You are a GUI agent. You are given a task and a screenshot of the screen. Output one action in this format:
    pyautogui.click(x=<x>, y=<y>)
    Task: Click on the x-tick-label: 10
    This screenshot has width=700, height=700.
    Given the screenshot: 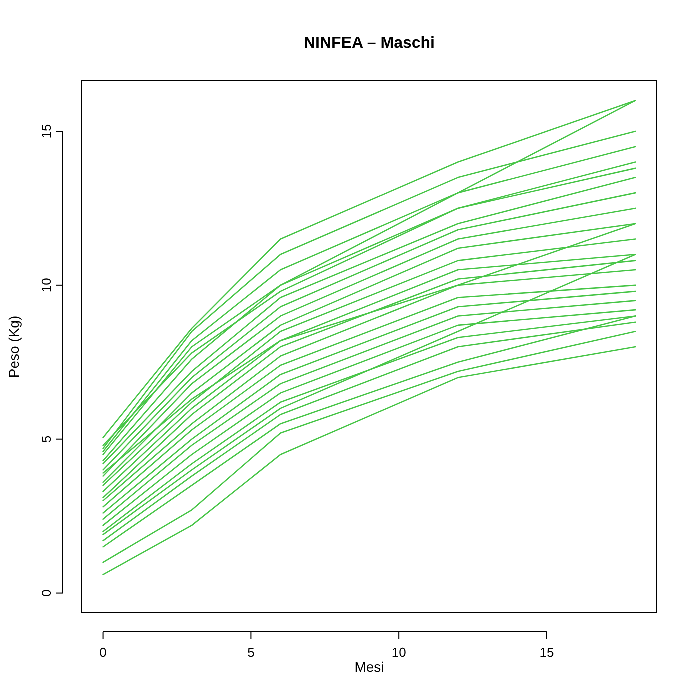 What is the action you would take?
    pyautogui.click(x=399, y=652)
    